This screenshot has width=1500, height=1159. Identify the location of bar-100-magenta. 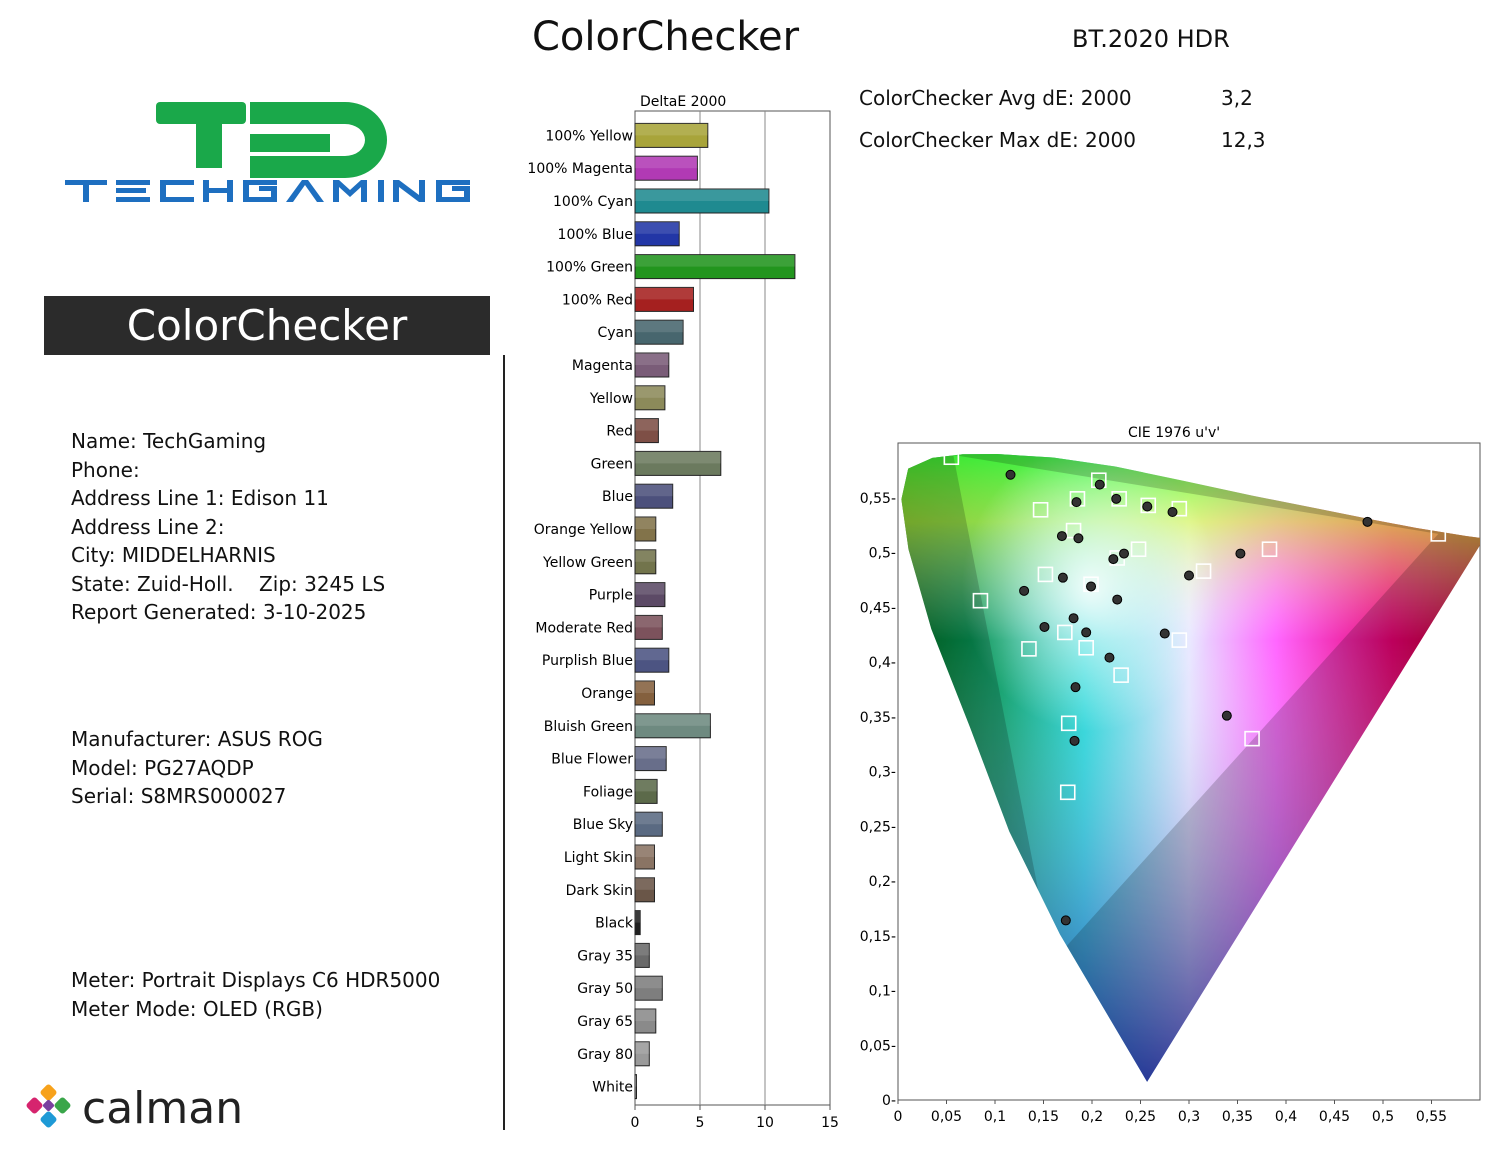
(666, 168).